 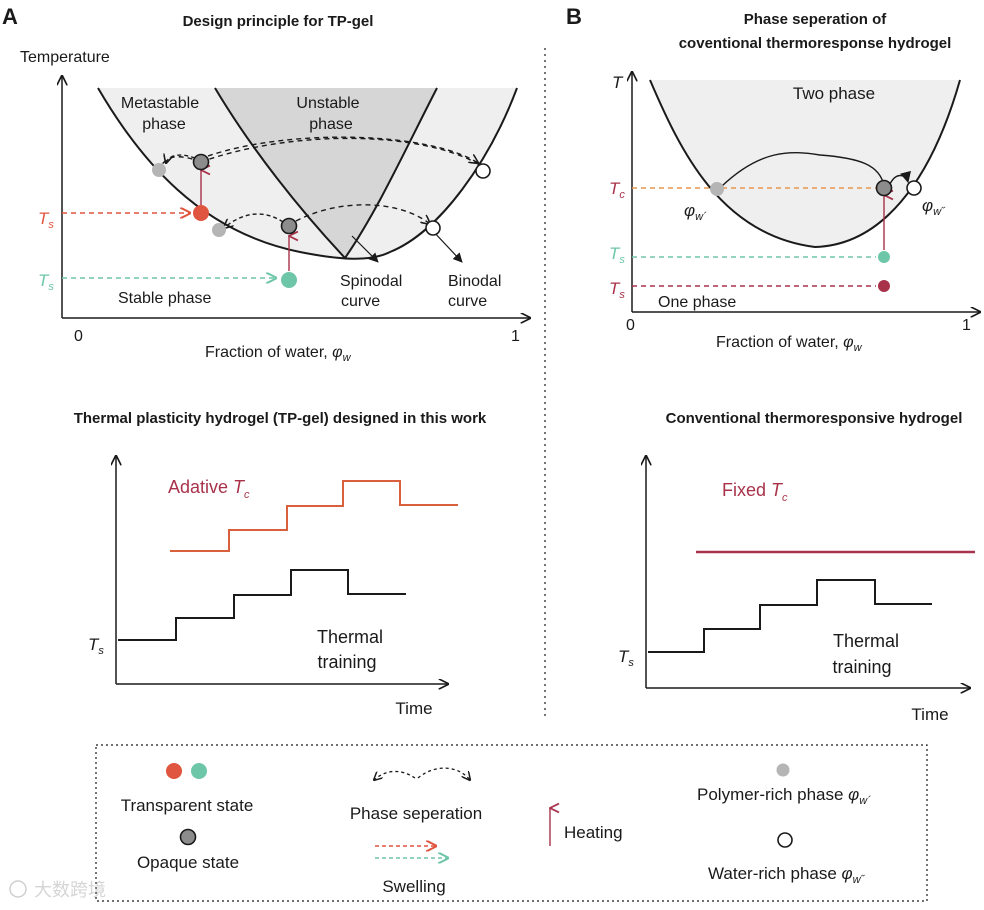 I want to click on adaptive-tc-step-line, so click(x=314, y=516).